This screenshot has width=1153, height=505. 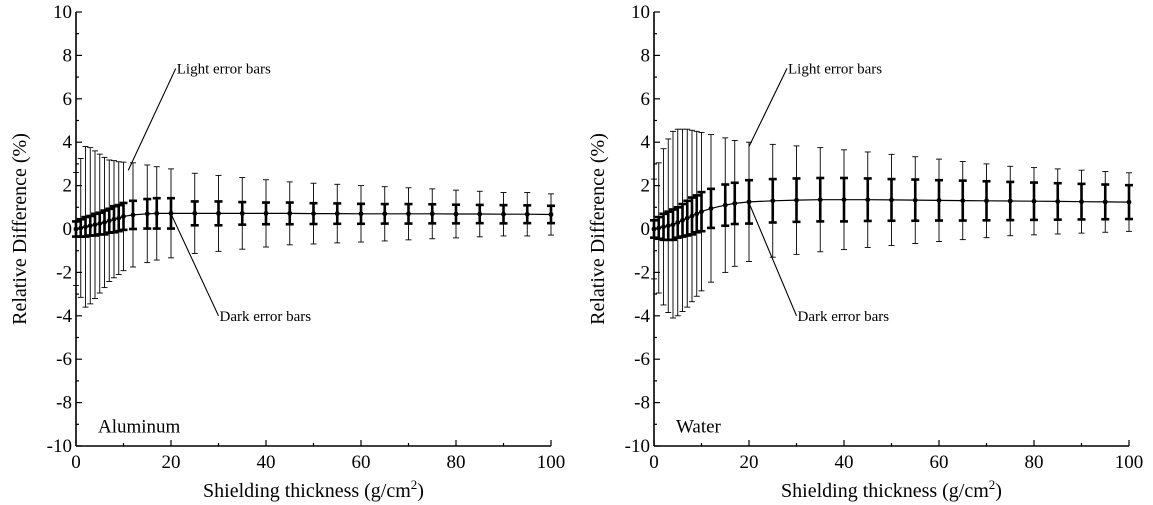 I want to click on y-tick-label: 8, so click(x=646, y=55).